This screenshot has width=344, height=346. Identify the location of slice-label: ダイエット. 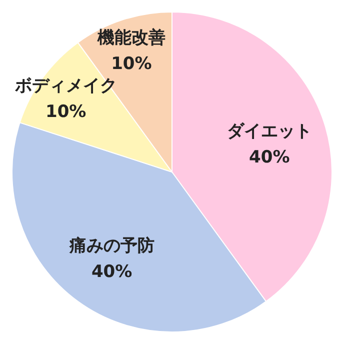
(269, 131).